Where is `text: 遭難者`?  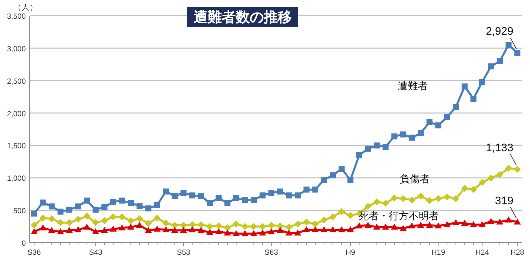
text: 遭難者 is located at coordinates (413, 86).